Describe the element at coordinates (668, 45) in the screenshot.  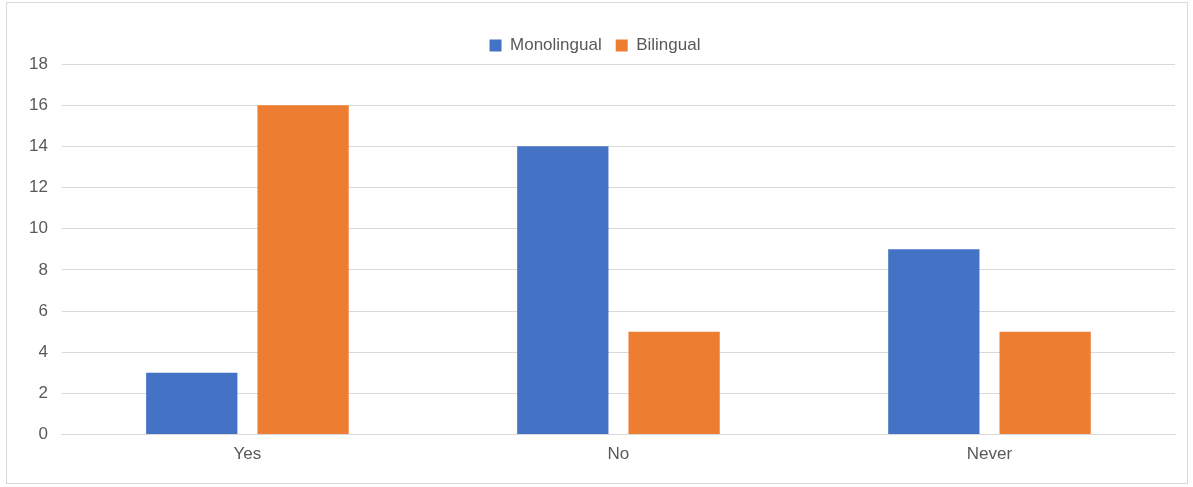
I see `legend-label: Bilingual` at that location.